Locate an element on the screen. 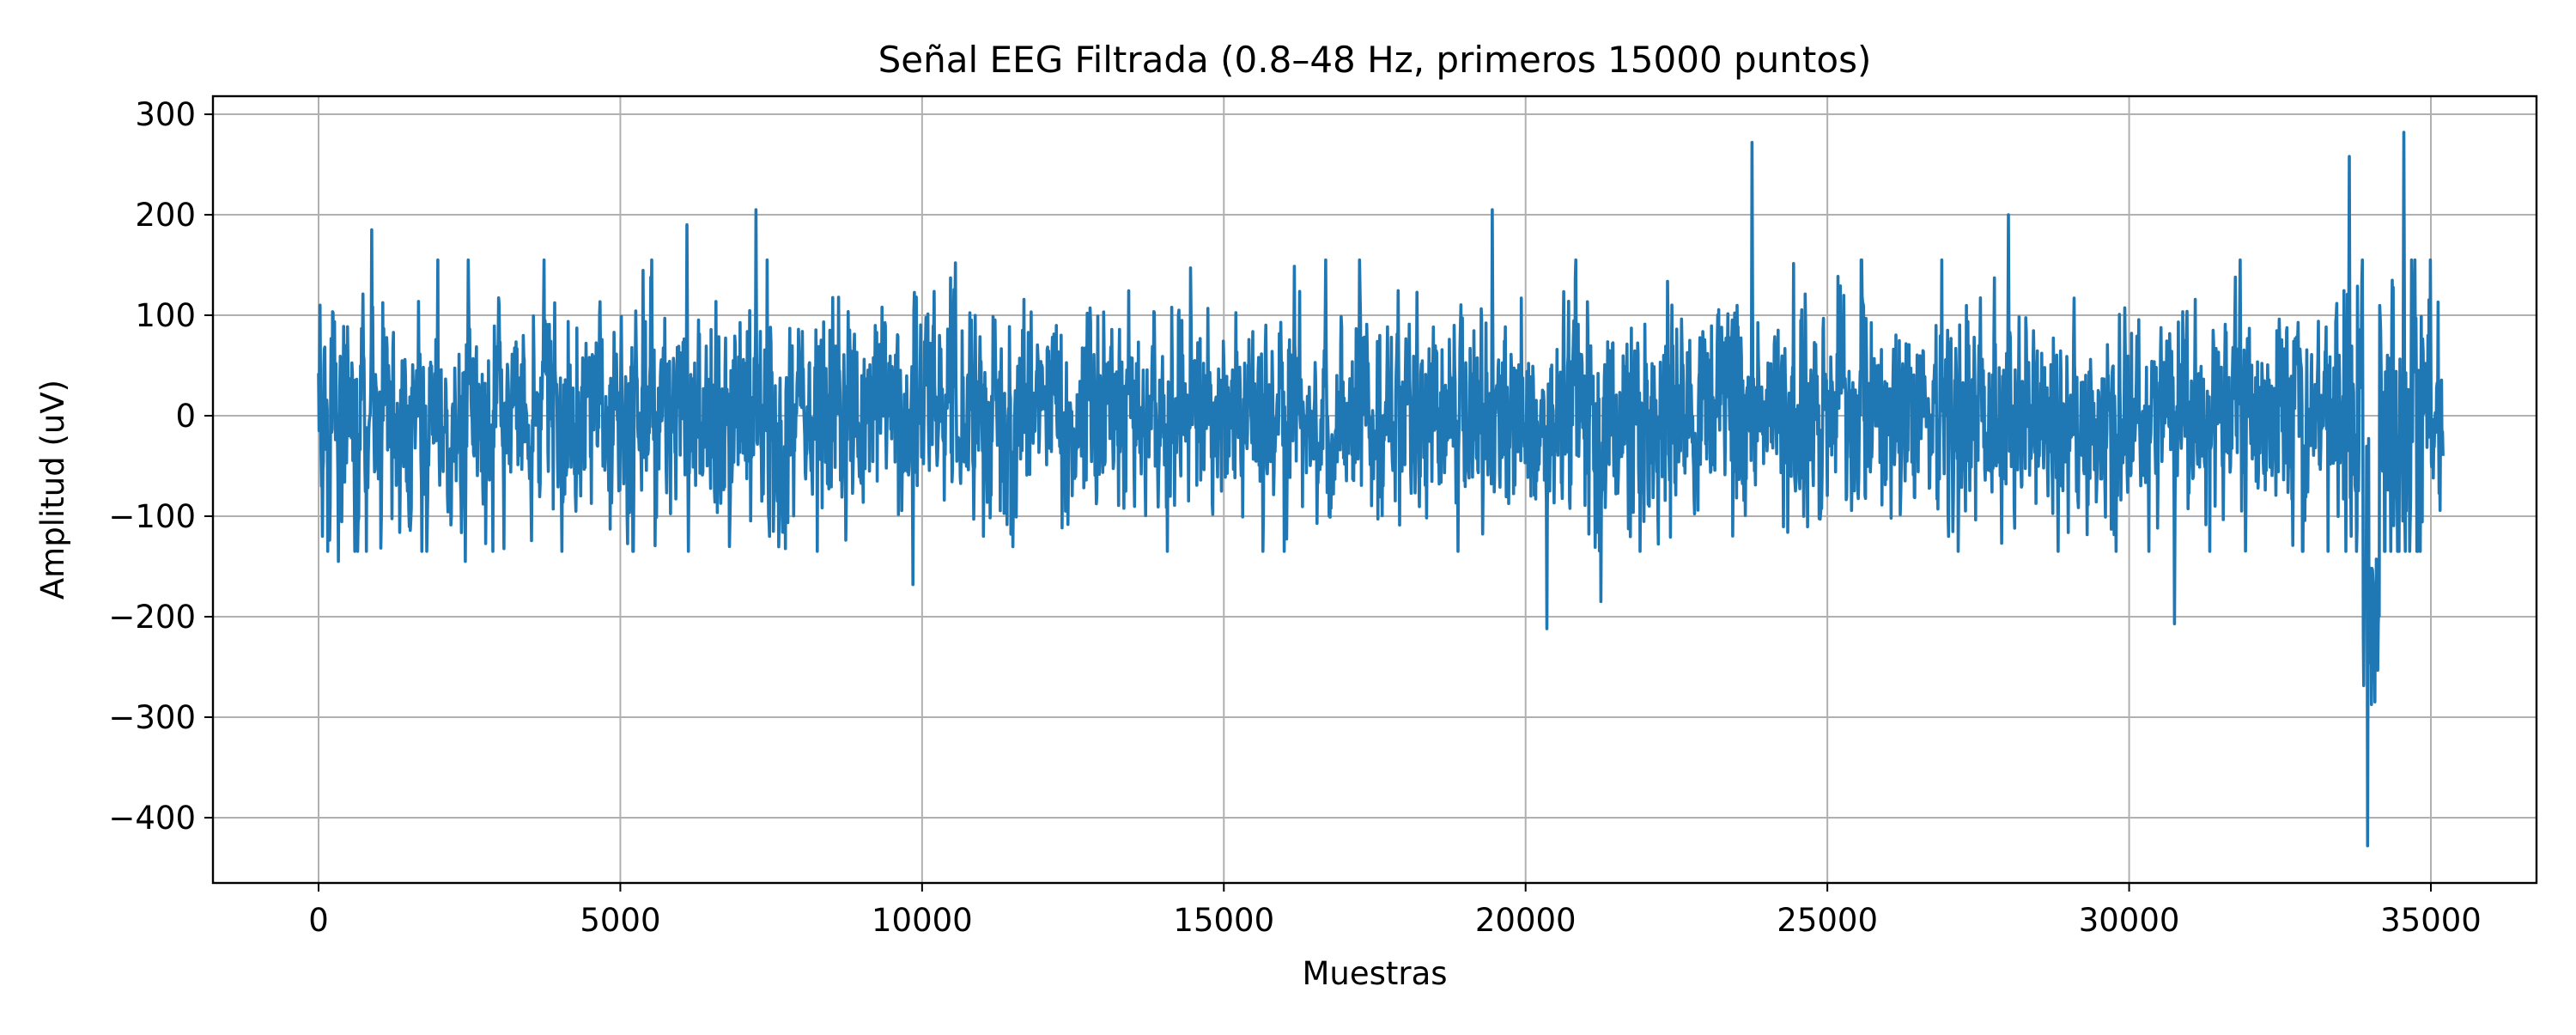 This screenshot has width=2576, height=1035. y-tick-label: −200 is located at coordinates (152, 617).